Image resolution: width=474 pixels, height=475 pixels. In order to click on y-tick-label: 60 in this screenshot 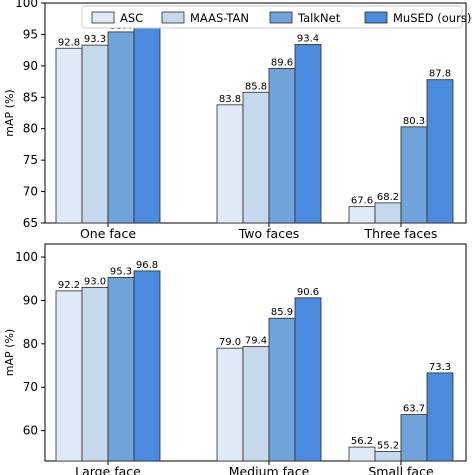, I will do `click(30, 431)`.